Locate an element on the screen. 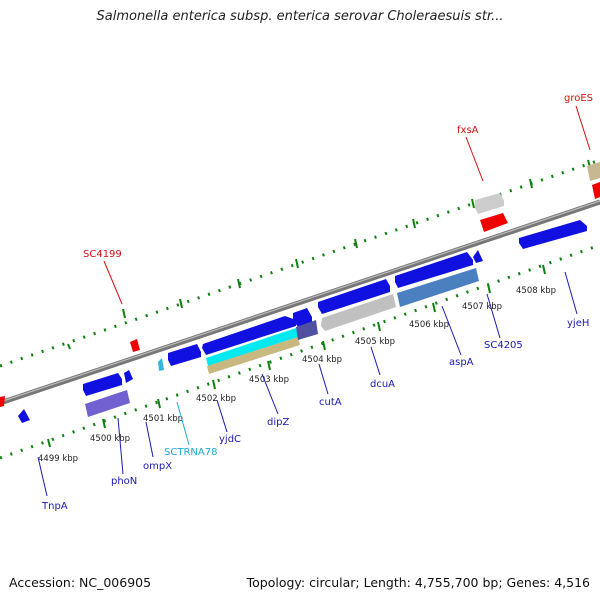 This screenshot has height=600, width=600. label-dipZ: dipZ is located at coordinates (278, 422).